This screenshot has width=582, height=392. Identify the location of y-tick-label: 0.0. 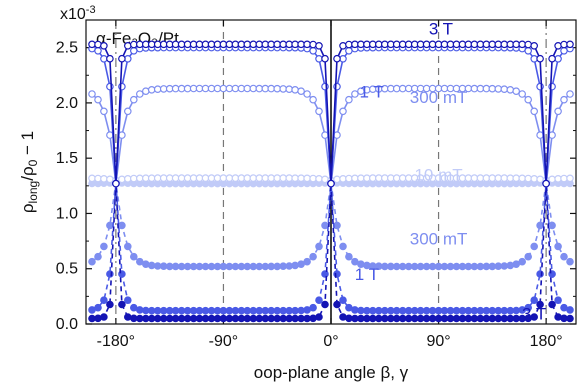
(67, 324).